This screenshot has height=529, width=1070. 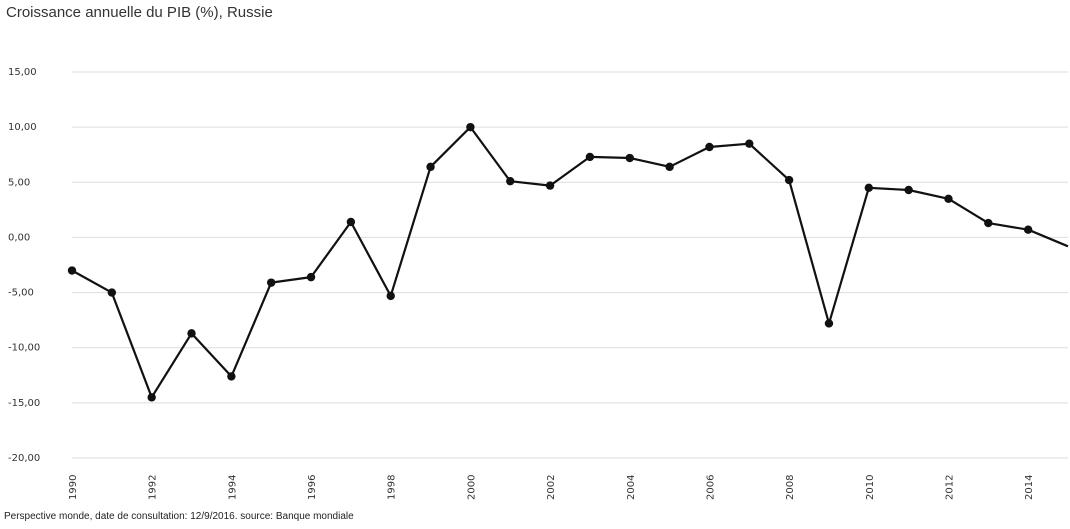 I want to click on x-tick-label: 2000, so click(x=471, y=487).